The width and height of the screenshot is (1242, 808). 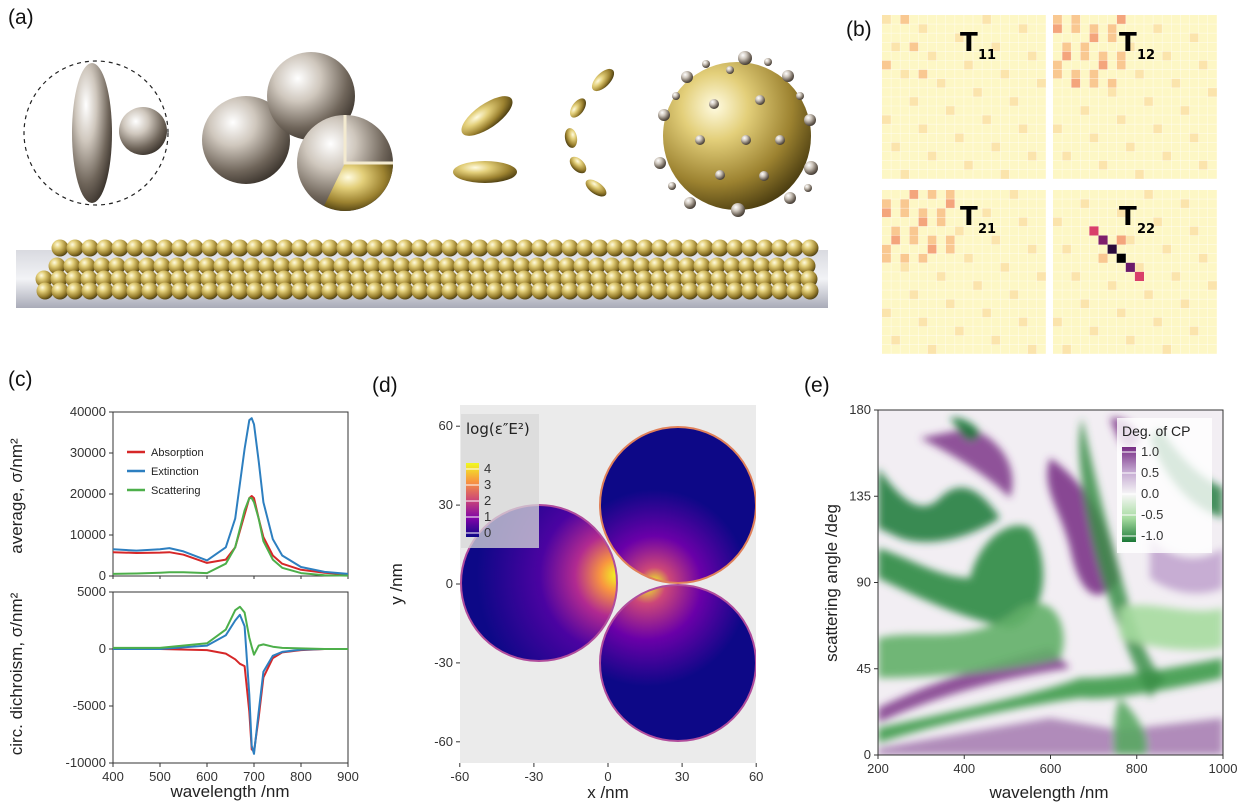 What do you see at coordinates (864, 668) in the screenshot?
I see `y-tick-label: 45` at bounding box center [864, 668].